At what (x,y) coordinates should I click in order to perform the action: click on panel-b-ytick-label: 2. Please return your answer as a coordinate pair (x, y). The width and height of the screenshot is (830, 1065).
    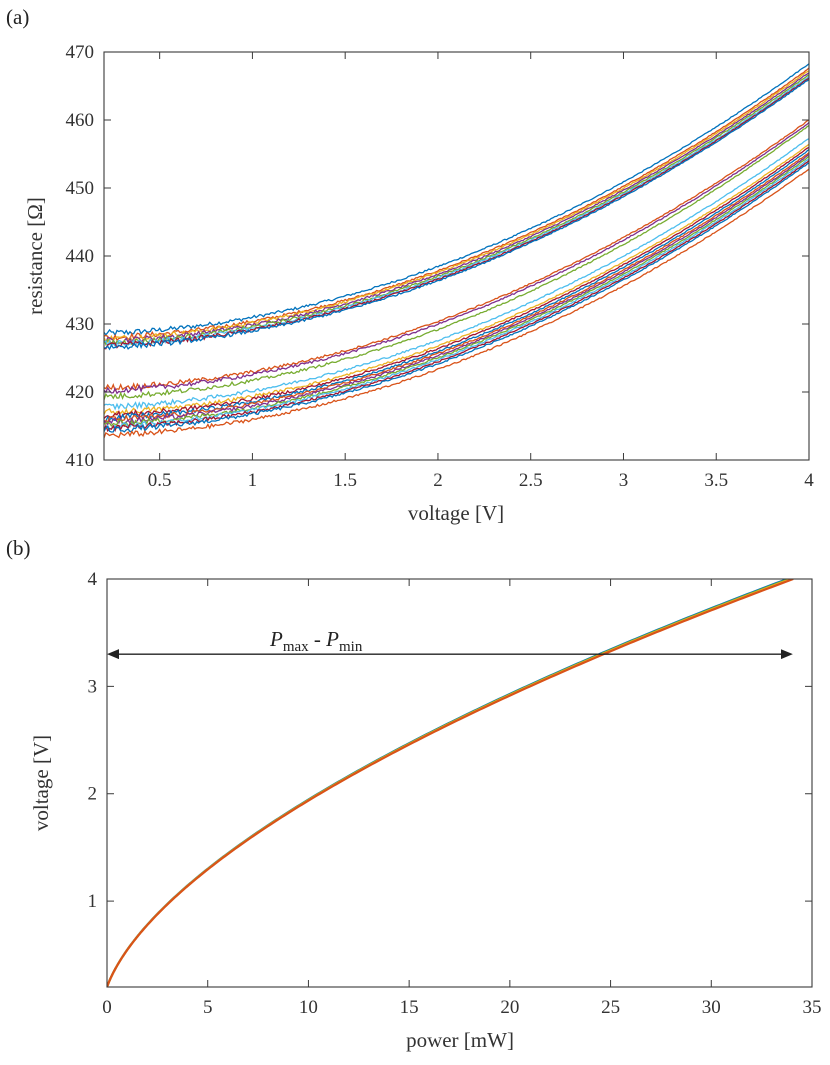
    Looking at the image, I should click on (93, 794).